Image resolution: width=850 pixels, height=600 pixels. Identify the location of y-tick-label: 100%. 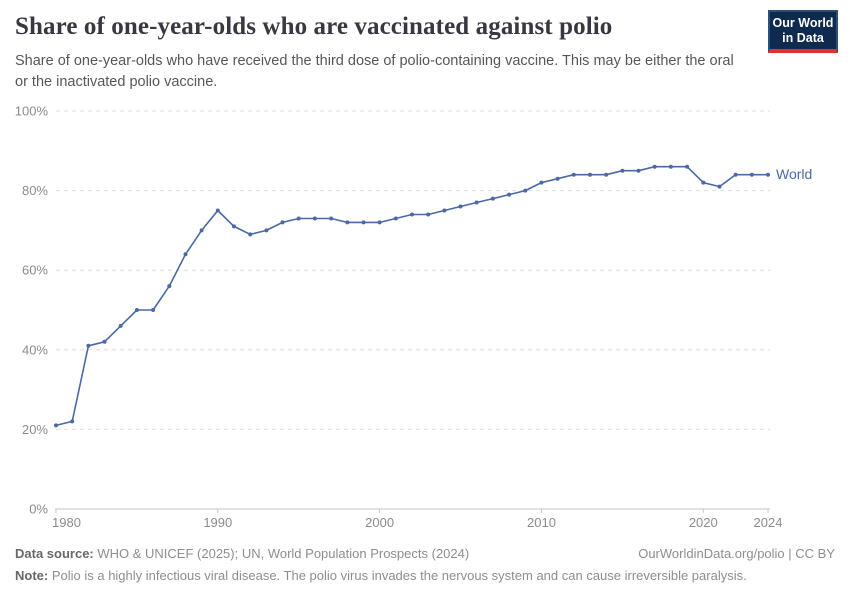
(32, 111).